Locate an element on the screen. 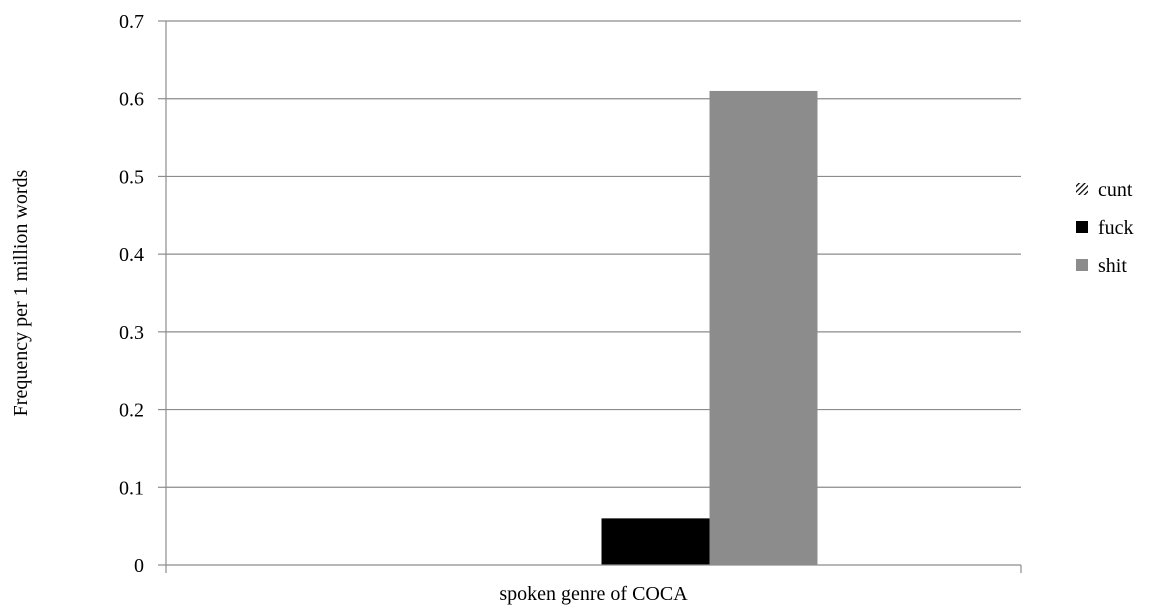 This screenshot has width=1161, height=615. y-tick-label: 0.6 is located at coordinates (131, 100).